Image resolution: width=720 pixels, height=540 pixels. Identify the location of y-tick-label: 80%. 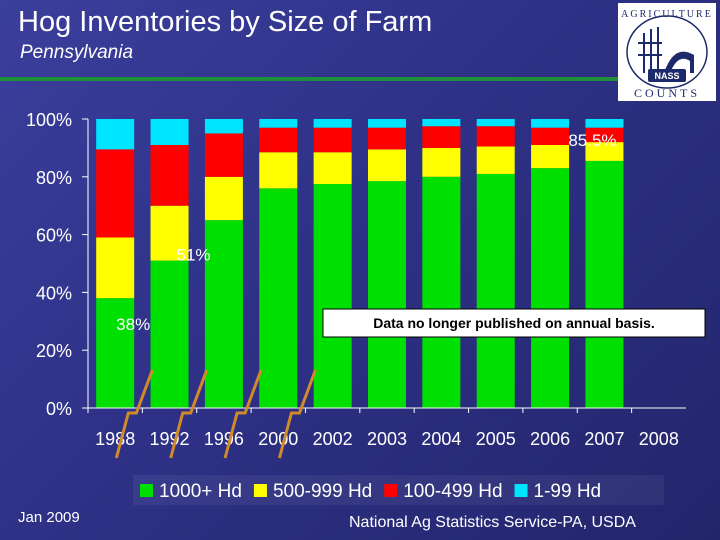
(54, 178).